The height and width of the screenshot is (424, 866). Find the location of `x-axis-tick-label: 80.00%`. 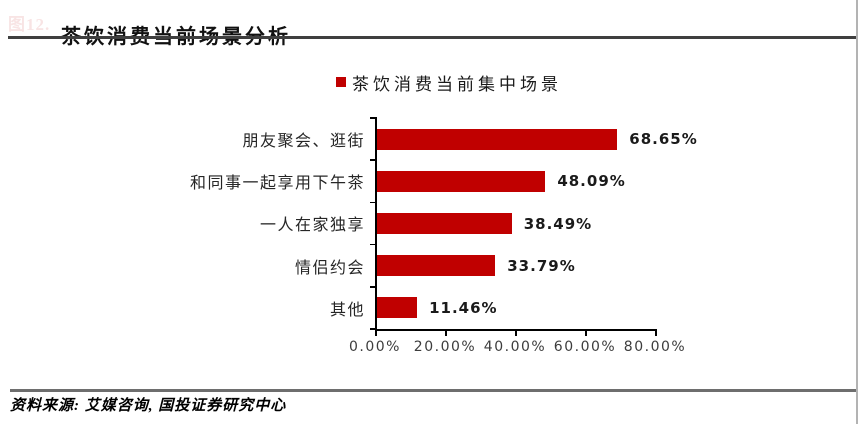

x-axis-tick-label: 80.00% is located at coordinates (655, 347).